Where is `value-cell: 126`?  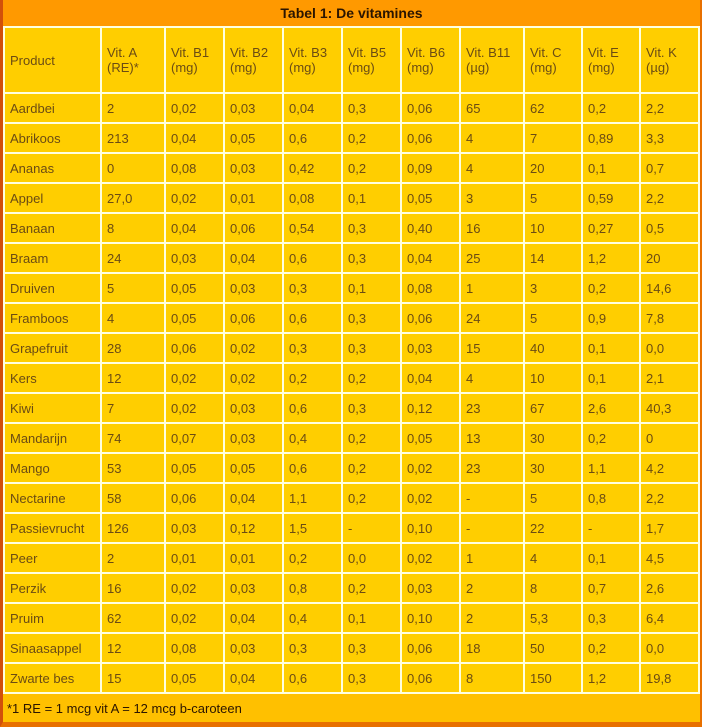 value-cell: 126 is located at coordinates (133, 528).